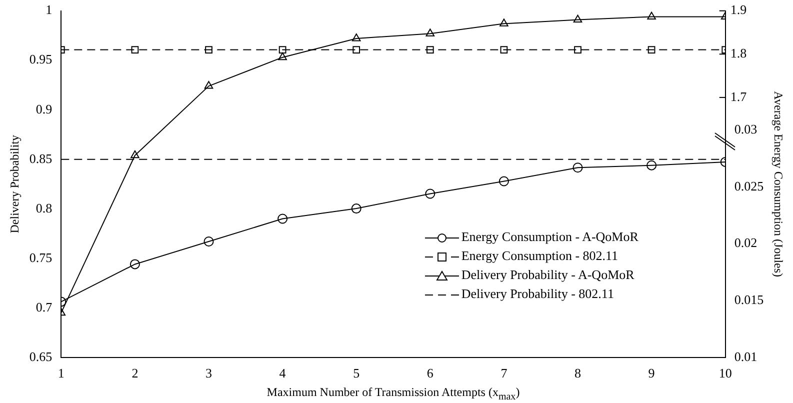  I want to click on y-tick-label: 0.9, so click(44, 108).